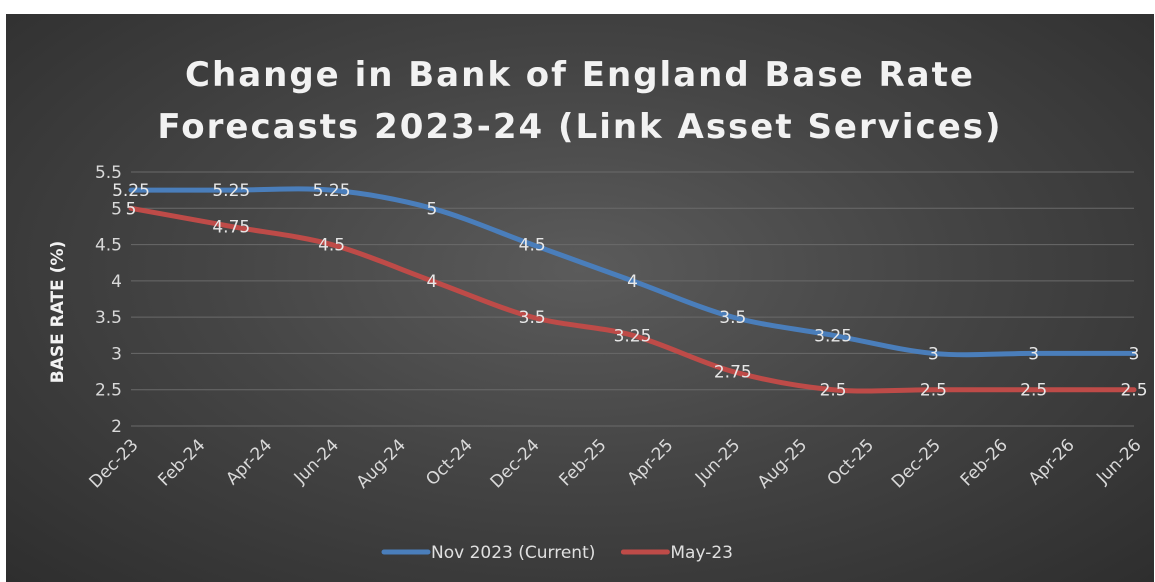 This screenshot has height=582, width=1155. I want to click on y-tick-label: 3, so click(116, 354).